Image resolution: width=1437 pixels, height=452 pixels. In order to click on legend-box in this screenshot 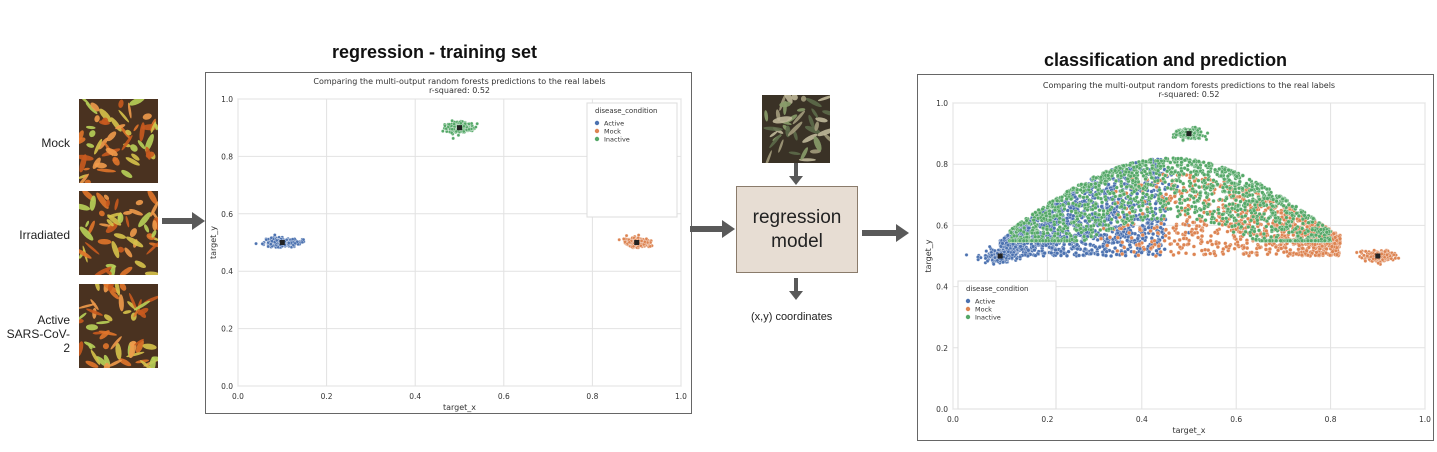, I will do `click(632, 160)`.